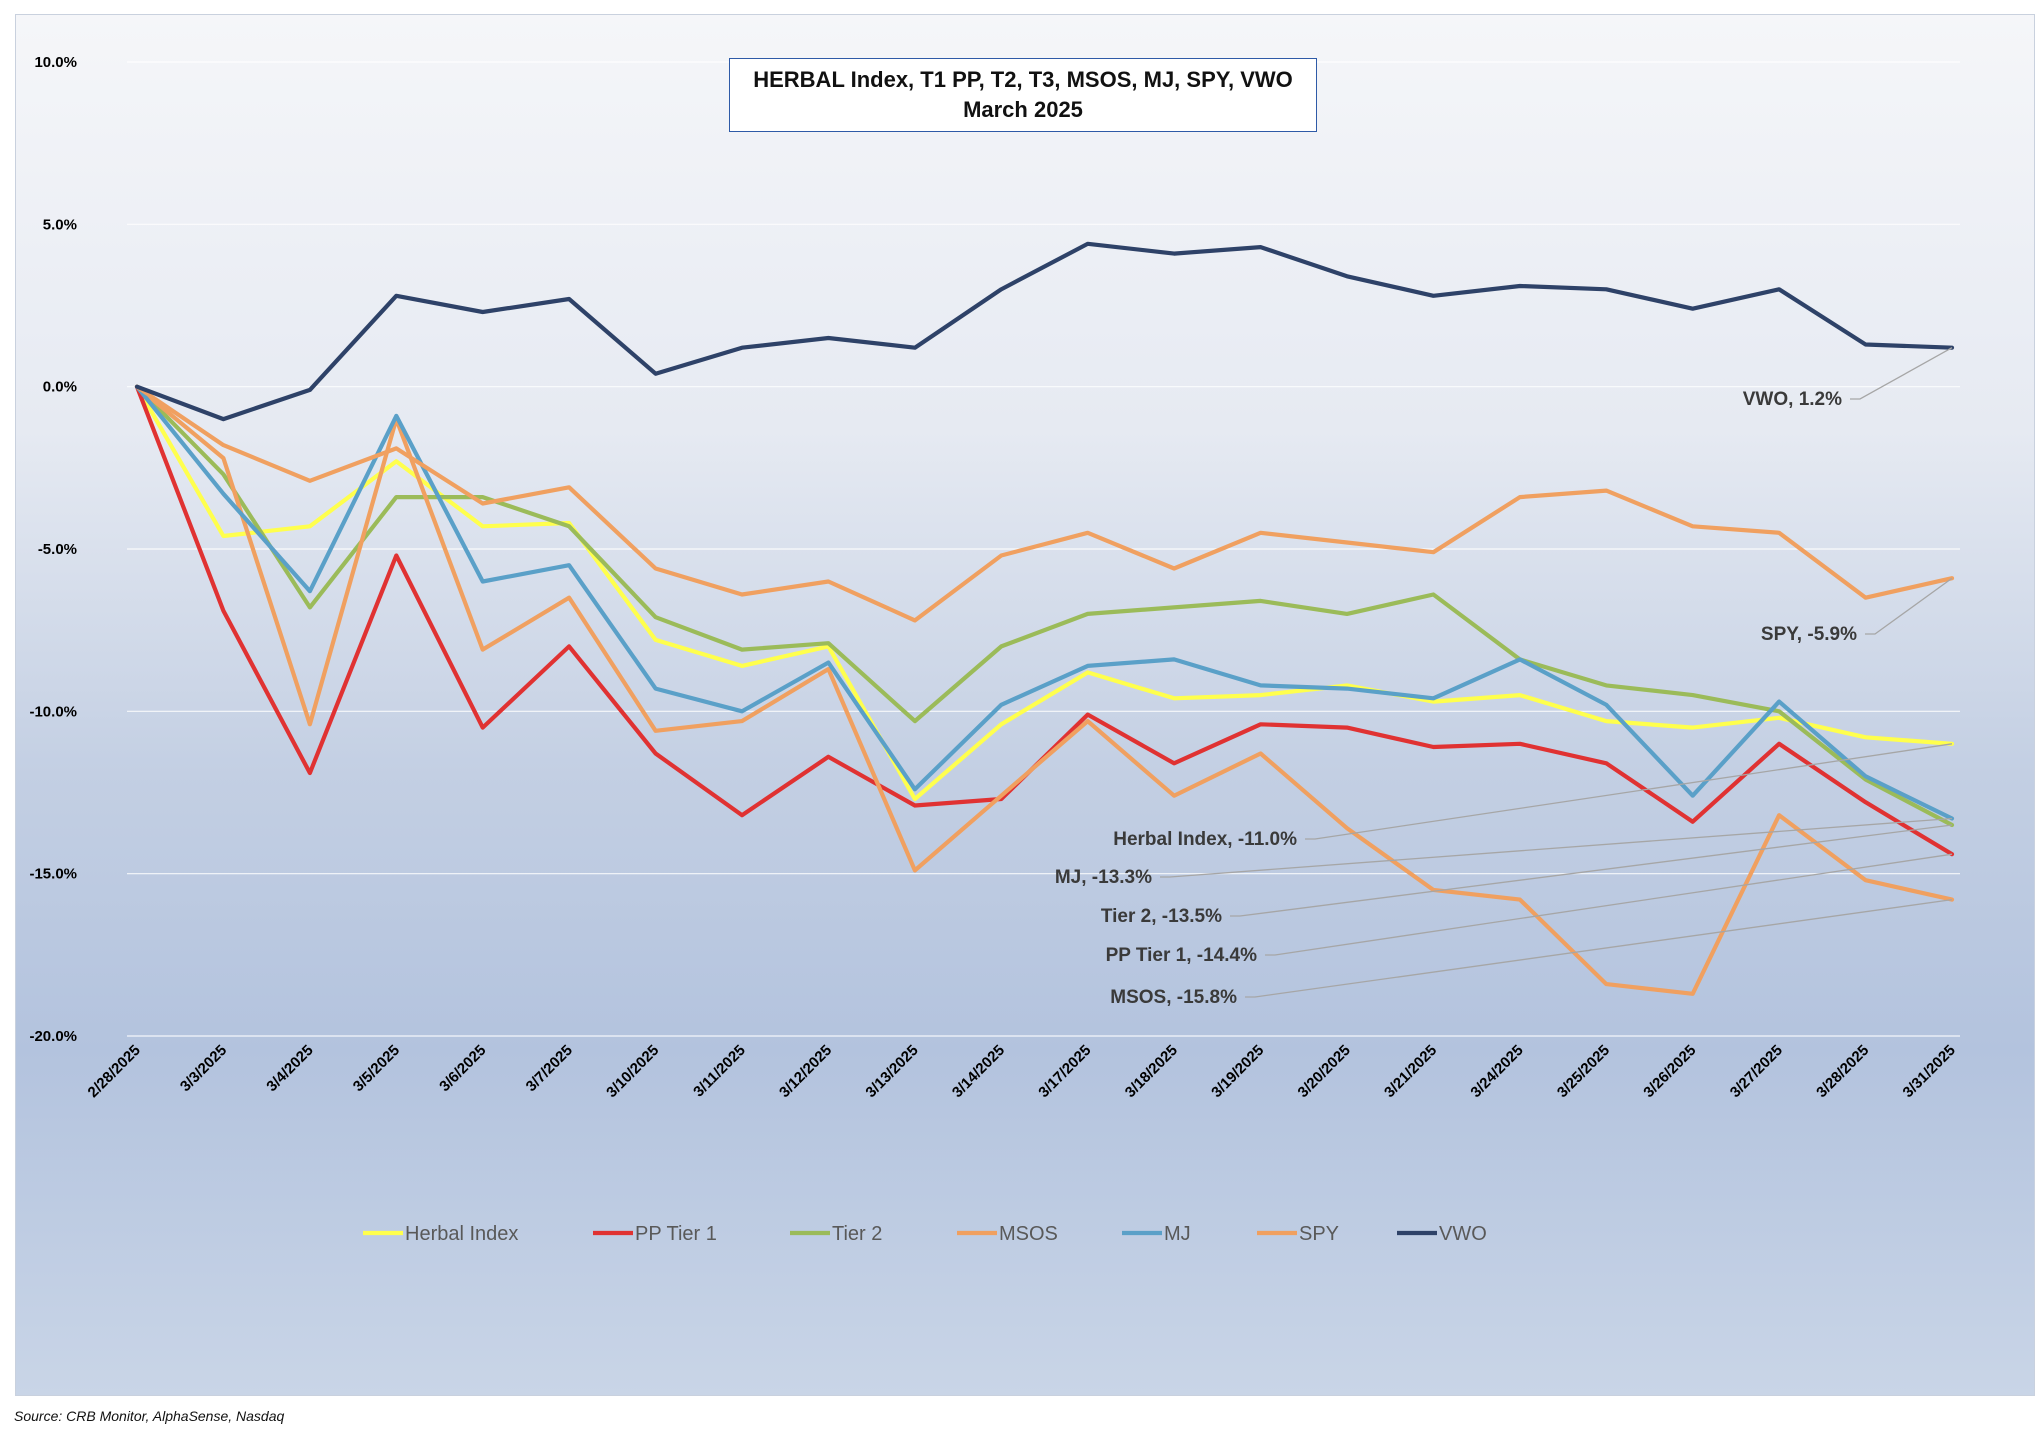  What do you see at coordinates (1809, 634) in the screenshot?
I see `data-label: SPY, -5.9%` at bounding box center [1809, 634].